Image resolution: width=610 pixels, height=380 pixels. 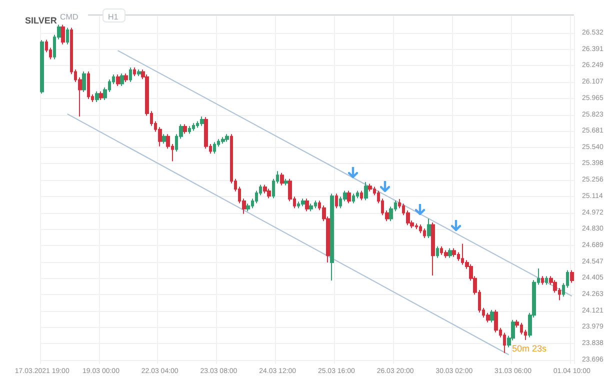 I want to click on annotation: 50m 23s, so click(x=530, y=349).